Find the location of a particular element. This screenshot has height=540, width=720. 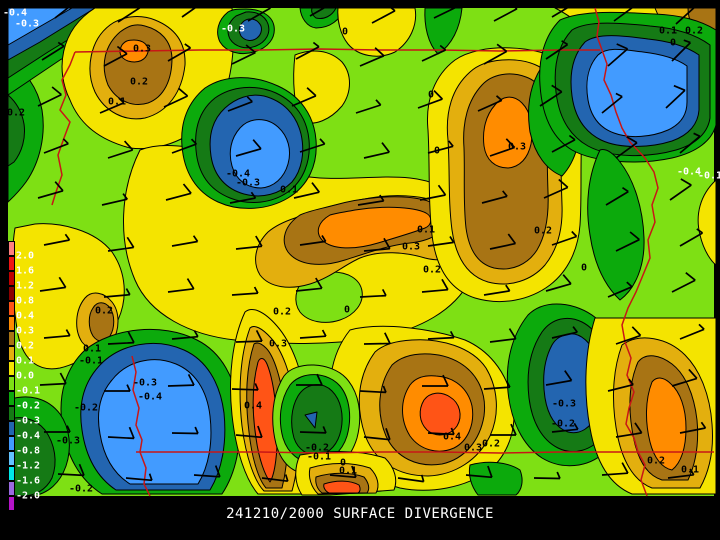

region-SE-green is located at coordinates (495, 478).